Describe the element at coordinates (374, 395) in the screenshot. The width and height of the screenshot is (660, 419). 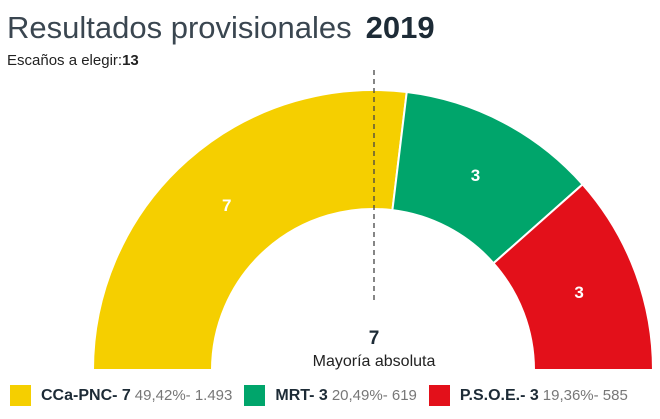
I see `legend-stats: 20,49%- 619` at that location.